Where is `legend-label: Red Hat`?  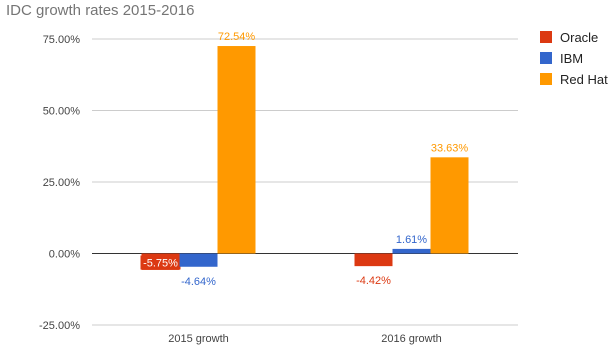 legend-label: Red Hat is located at coordinates (584, 79).